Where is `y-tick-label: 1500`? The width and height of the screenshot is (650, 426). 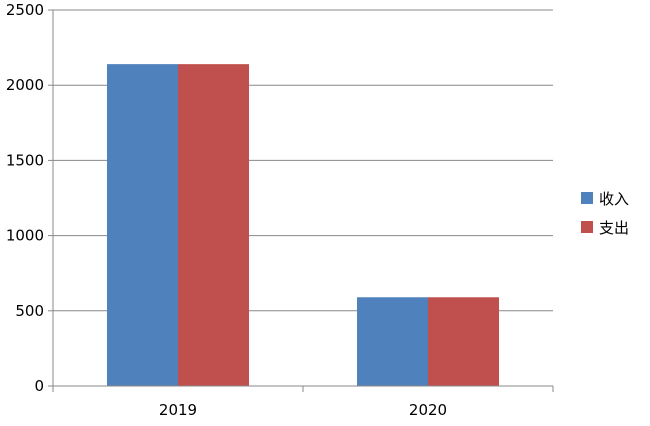
y-tick-label: 1500 is located at coordinates (25, 160).